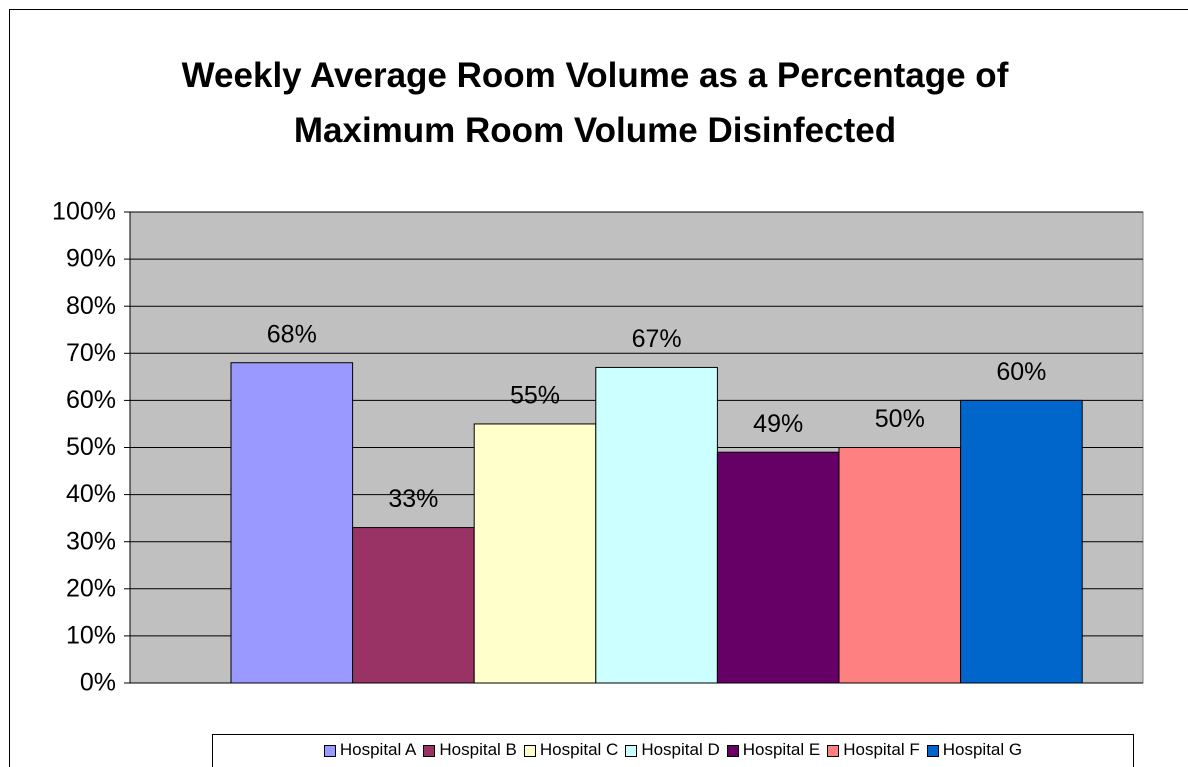  Describe the element at coordinates (292, 334) in the screenshot. I see `data-label: 68%` at that location.